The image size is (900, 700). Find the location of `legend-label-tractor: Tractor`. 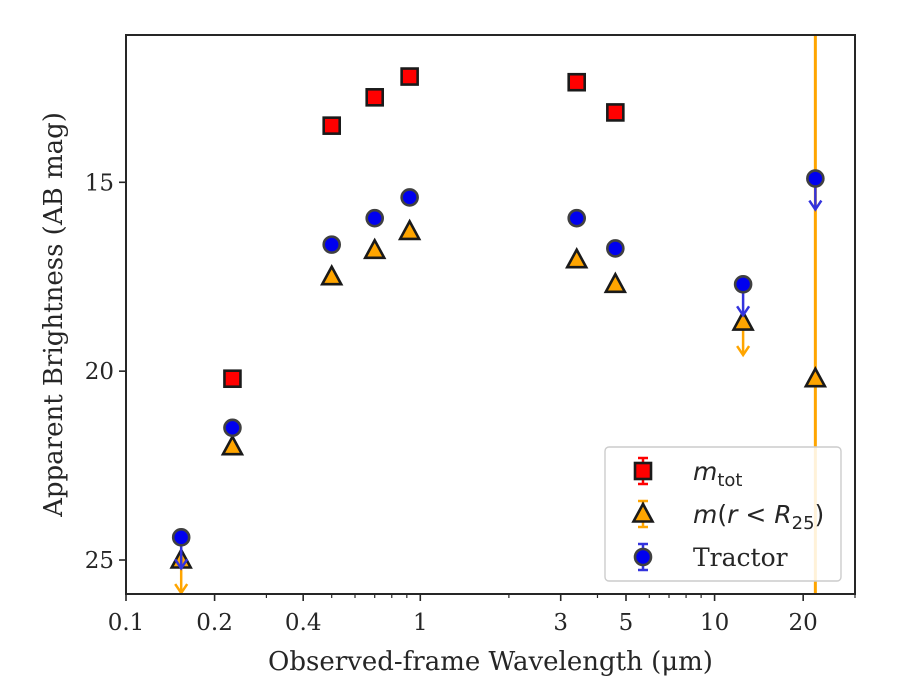

legend-label-tractor: Tractor is located at coordinates (740, 557).